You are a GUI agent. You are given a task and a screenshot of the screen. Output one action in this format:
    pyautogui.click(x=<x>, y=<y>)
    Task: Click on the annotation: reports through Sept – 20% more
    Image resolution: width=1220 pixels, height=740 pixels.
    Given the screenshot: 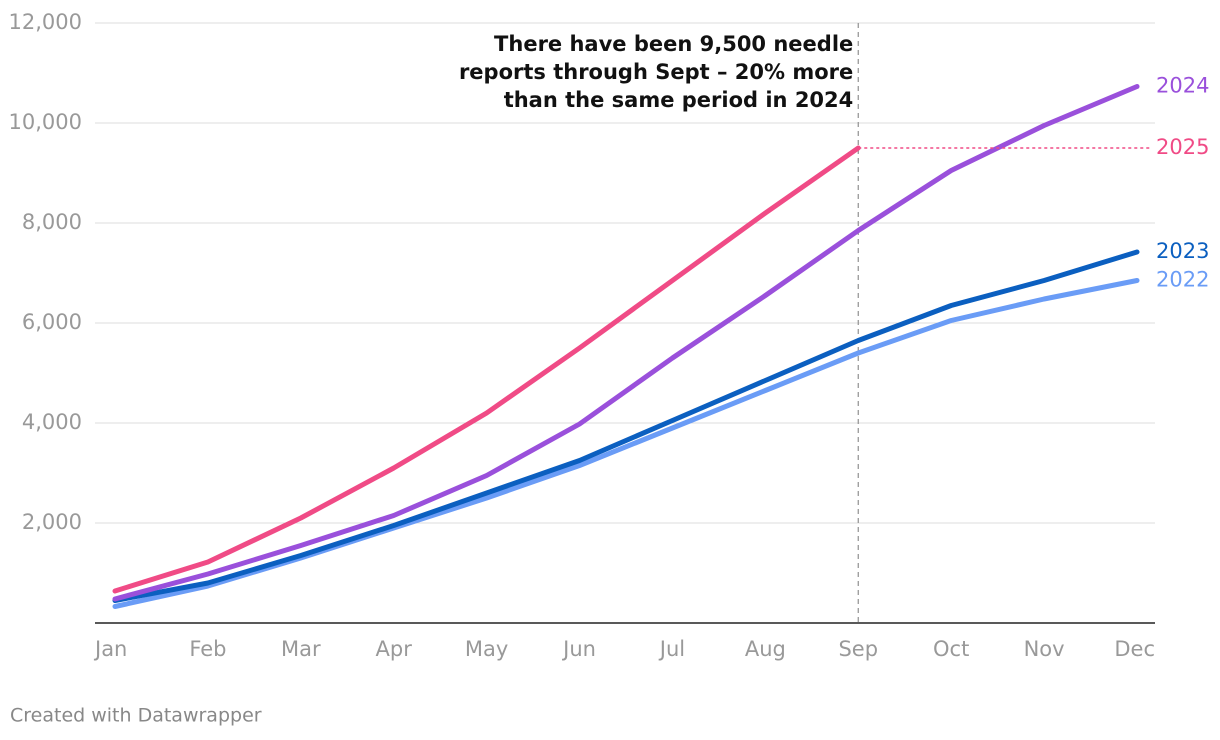 What is the action you would take?
    pyautogui.click(x=656, y=72)
    